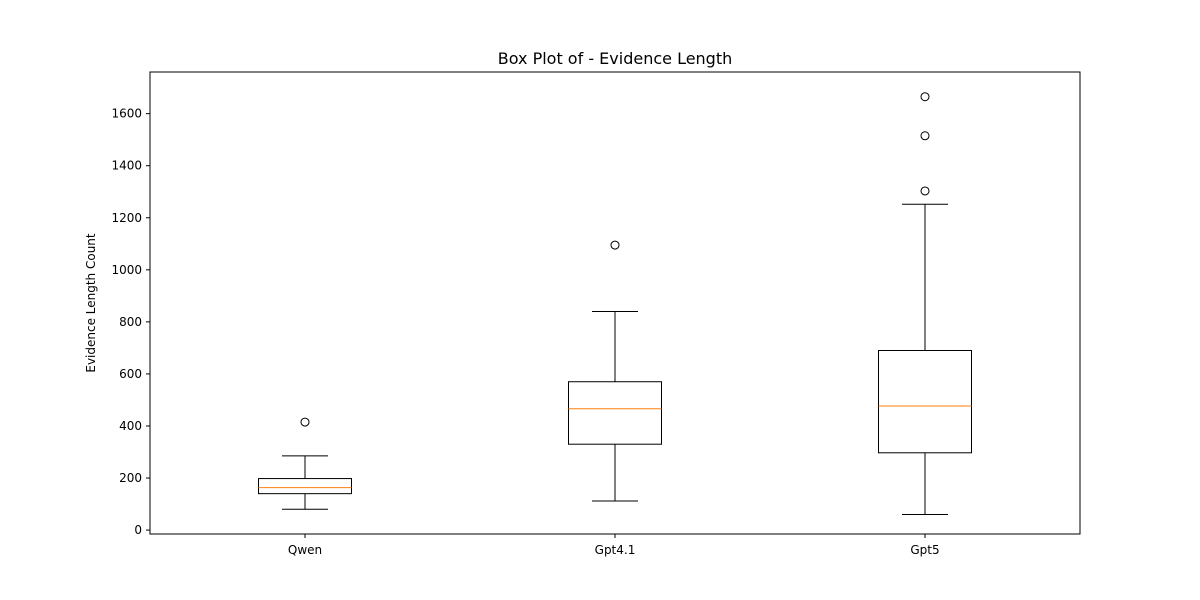 This screenshot has width=1200, height=600. I want to click on y-tick-label: 400, so click(130, 426).